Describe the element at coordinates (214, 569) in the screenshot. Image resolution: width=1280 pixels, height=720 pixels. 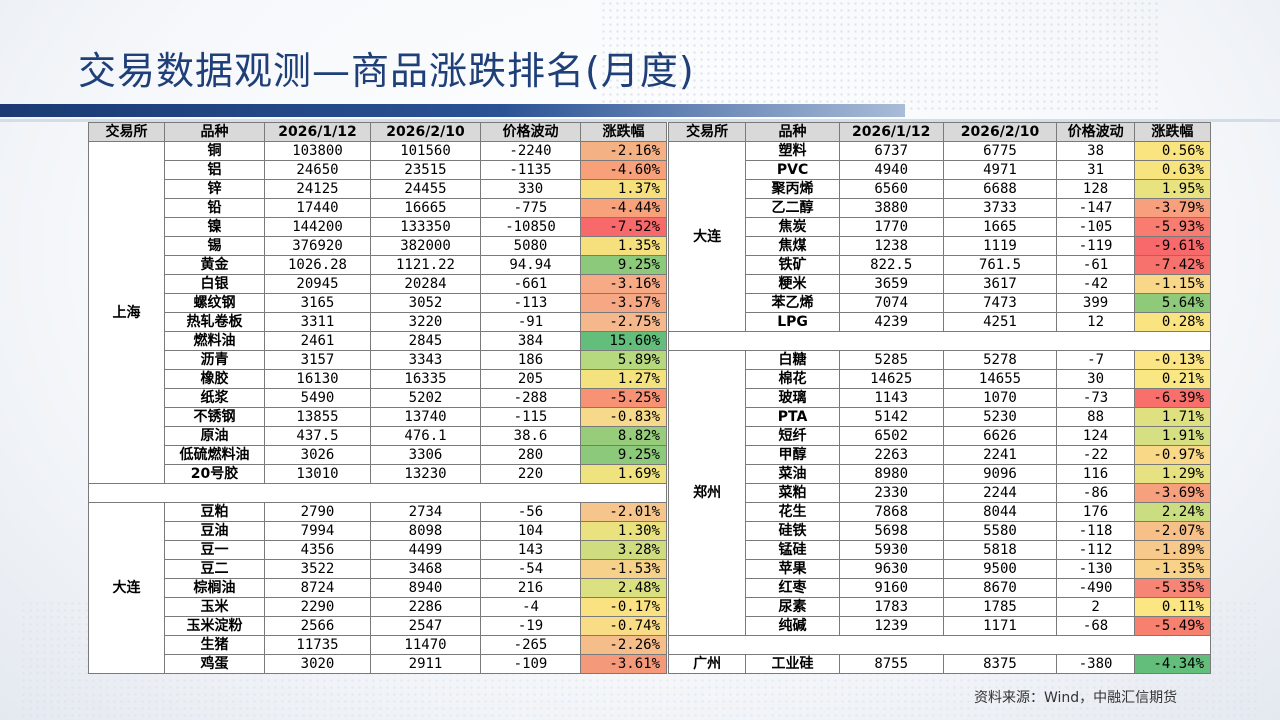
I see `variety-cell: 豆二` at that location.